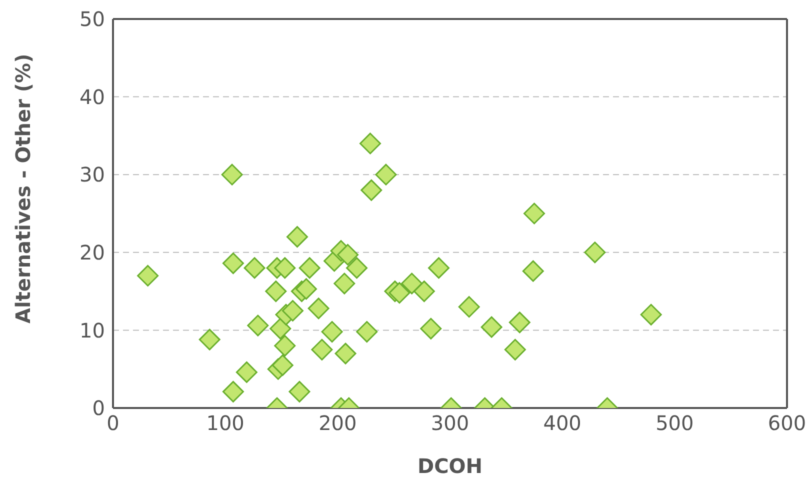 This screenshot has height=488, width=811. I want to click on x-tick-label: 100, so click(225, 423).